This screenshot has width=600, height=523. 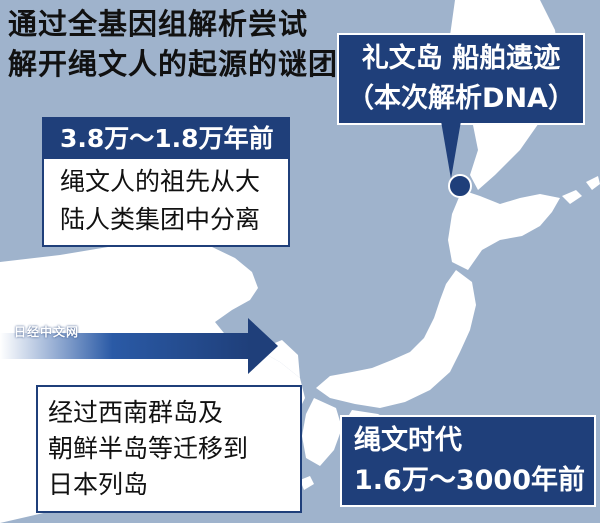 I want to click on honshu-island, so click(x=396, y=339).